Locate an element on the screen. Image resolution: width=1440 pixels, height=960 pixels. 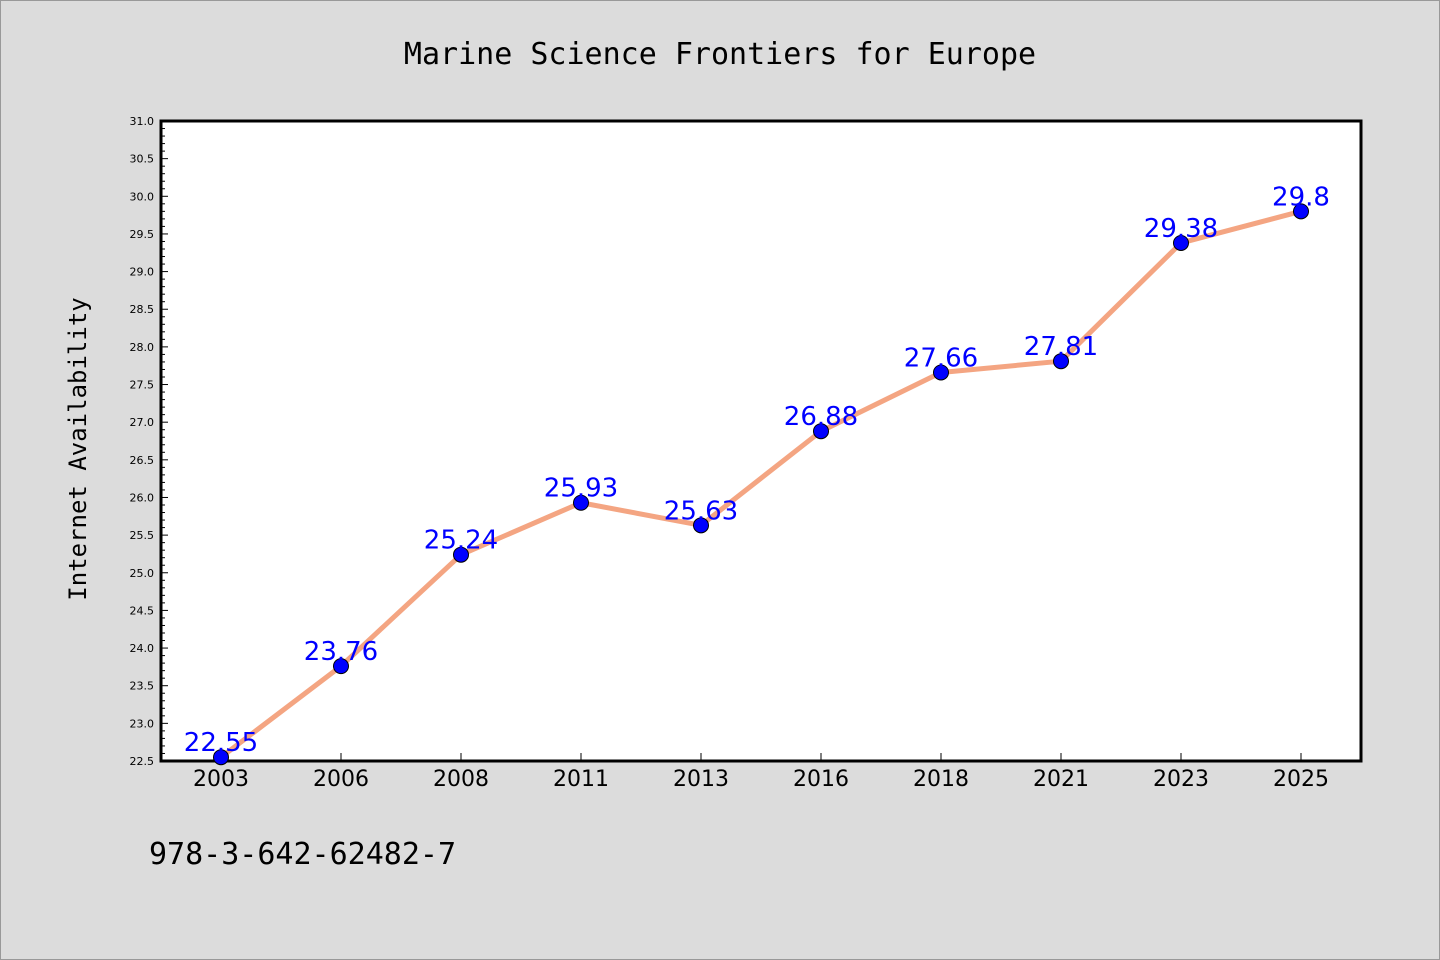
x-tick-label: 2011 is located at coordinates (581, 779).